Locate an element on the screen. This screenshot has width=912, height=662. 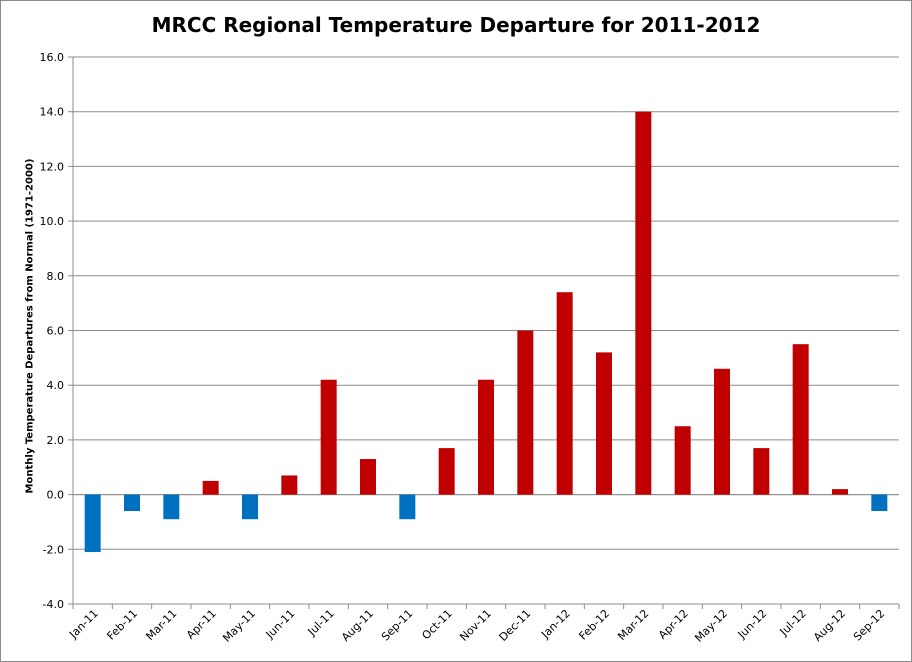
y-tick-label: 6.0 is located at coordinates (56, 331).